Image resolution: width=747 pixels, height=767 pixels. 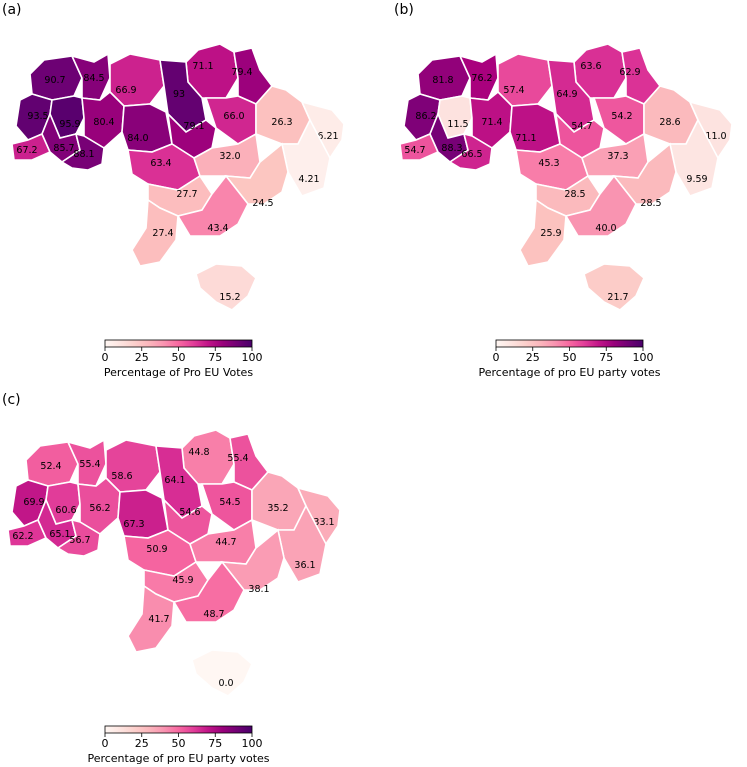 I want to click on oblast-value-label: 63.6, so click(x=590, y=66).